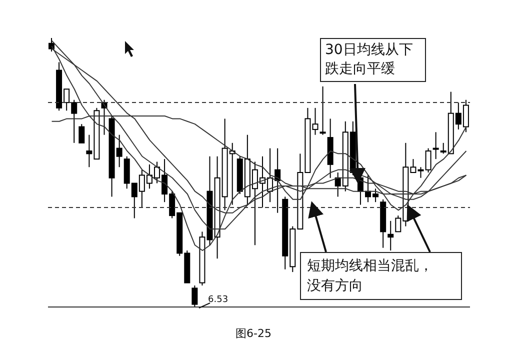 This screenshot has height=352, width=507. Describe the element at coordinates (218, 300) in the screenshot. I see `annotation: 6.53` at that location.